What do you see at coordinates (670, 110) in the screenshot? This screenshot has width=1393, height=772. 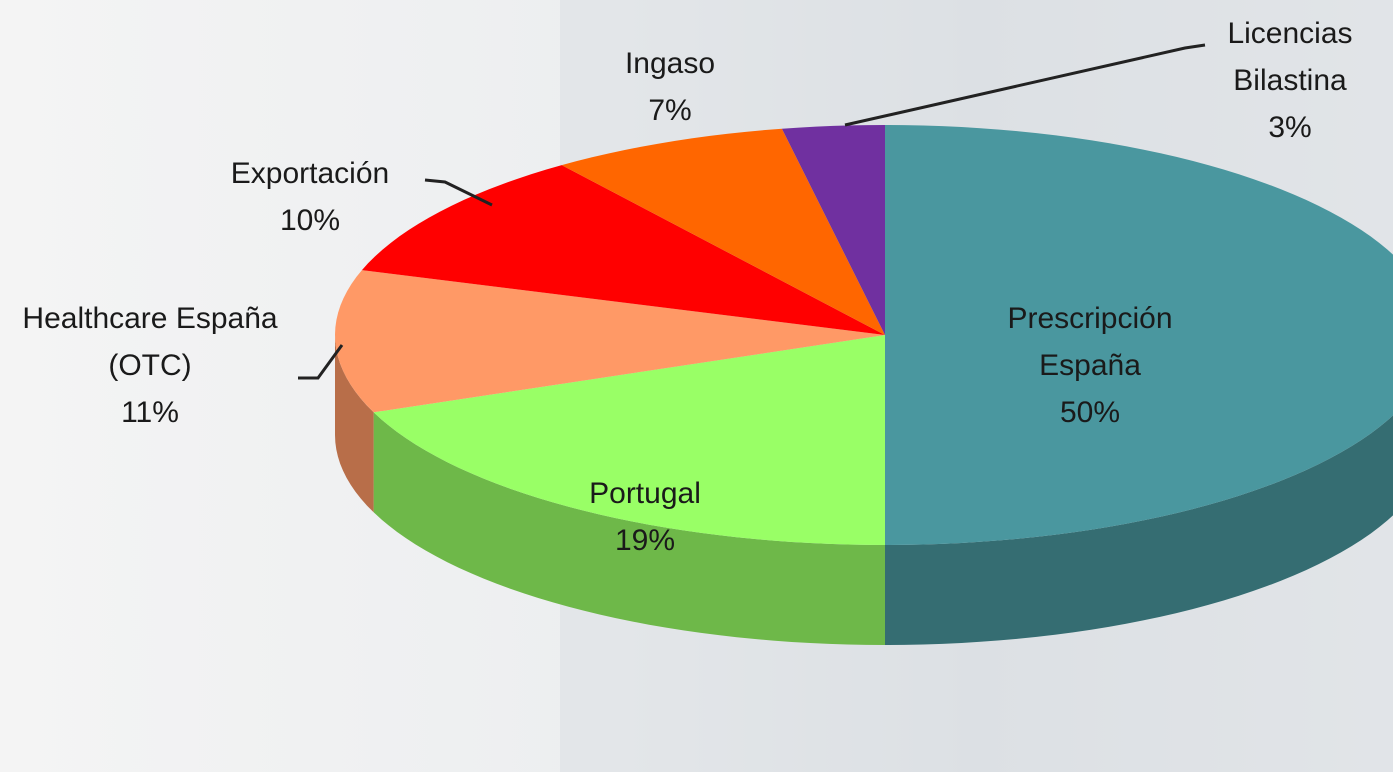 I see `value-label: 7%` at bounding box center [670, 110].